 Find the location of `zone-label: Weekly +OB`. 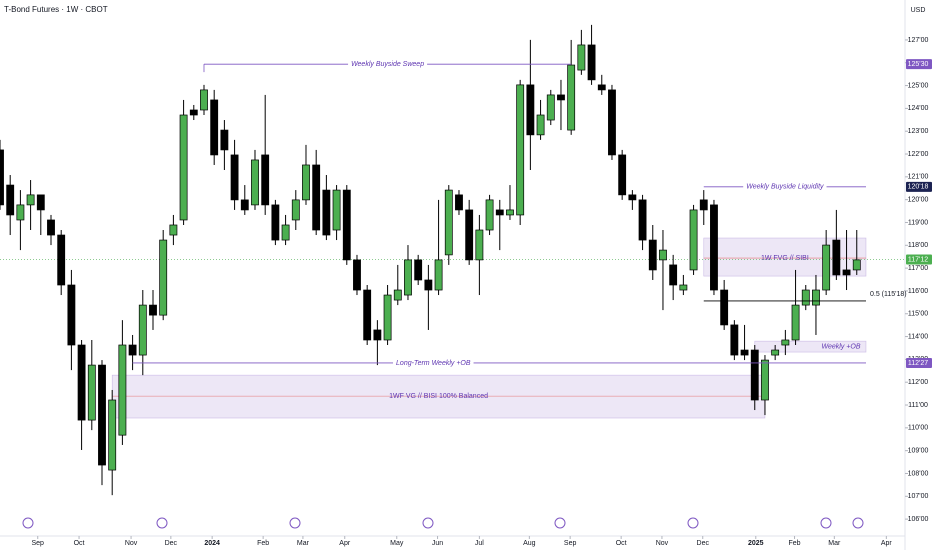

zone-label: Weekly +OB is located at coordinates (841, 346).